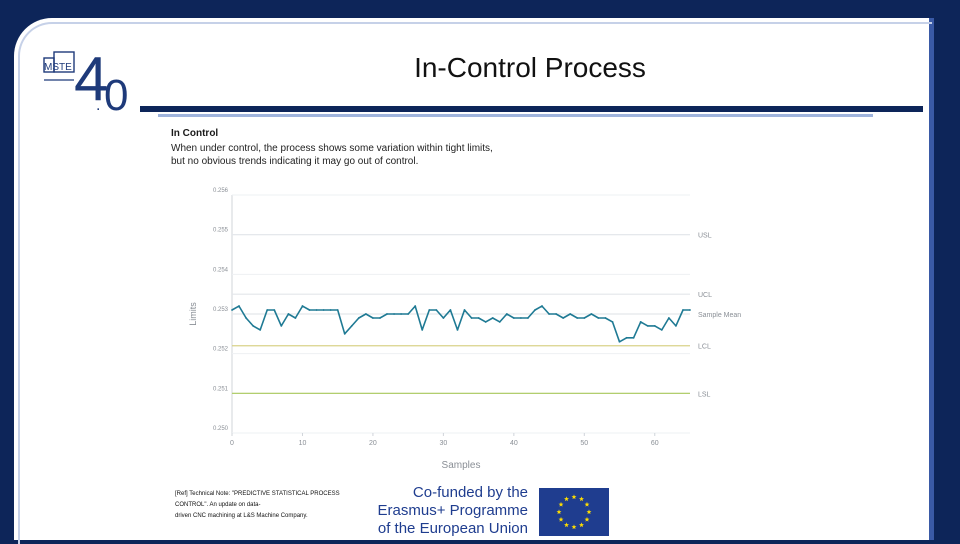  What do you see at coordinates (193, 314) in the screenshot?
I see `y-axis-title: Limits` at bounding box center [193, 314].